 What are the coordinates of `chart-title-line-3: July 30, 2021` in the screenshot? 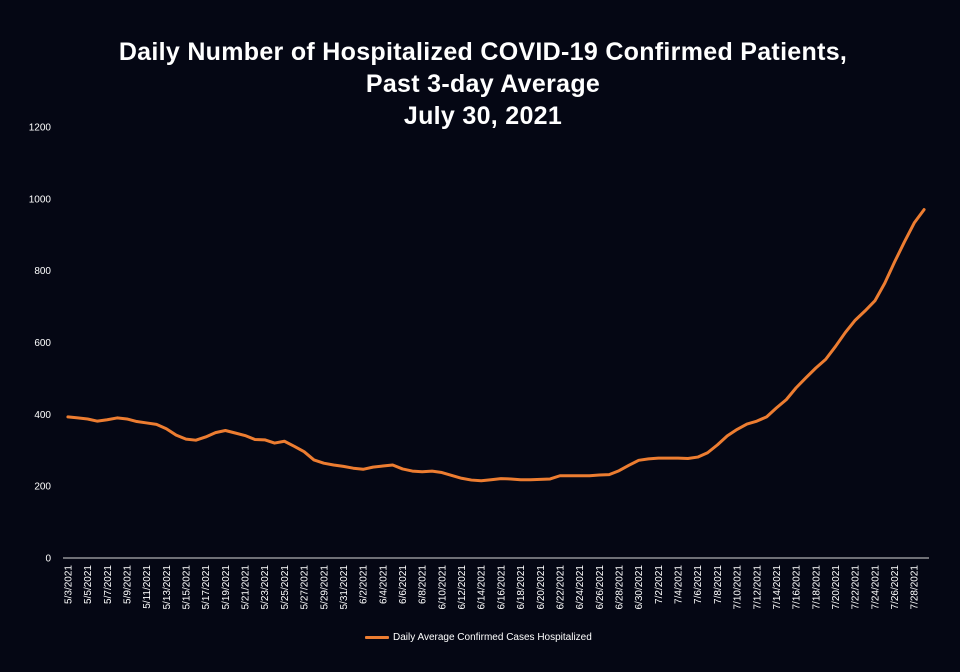 It's located at (483, 116).